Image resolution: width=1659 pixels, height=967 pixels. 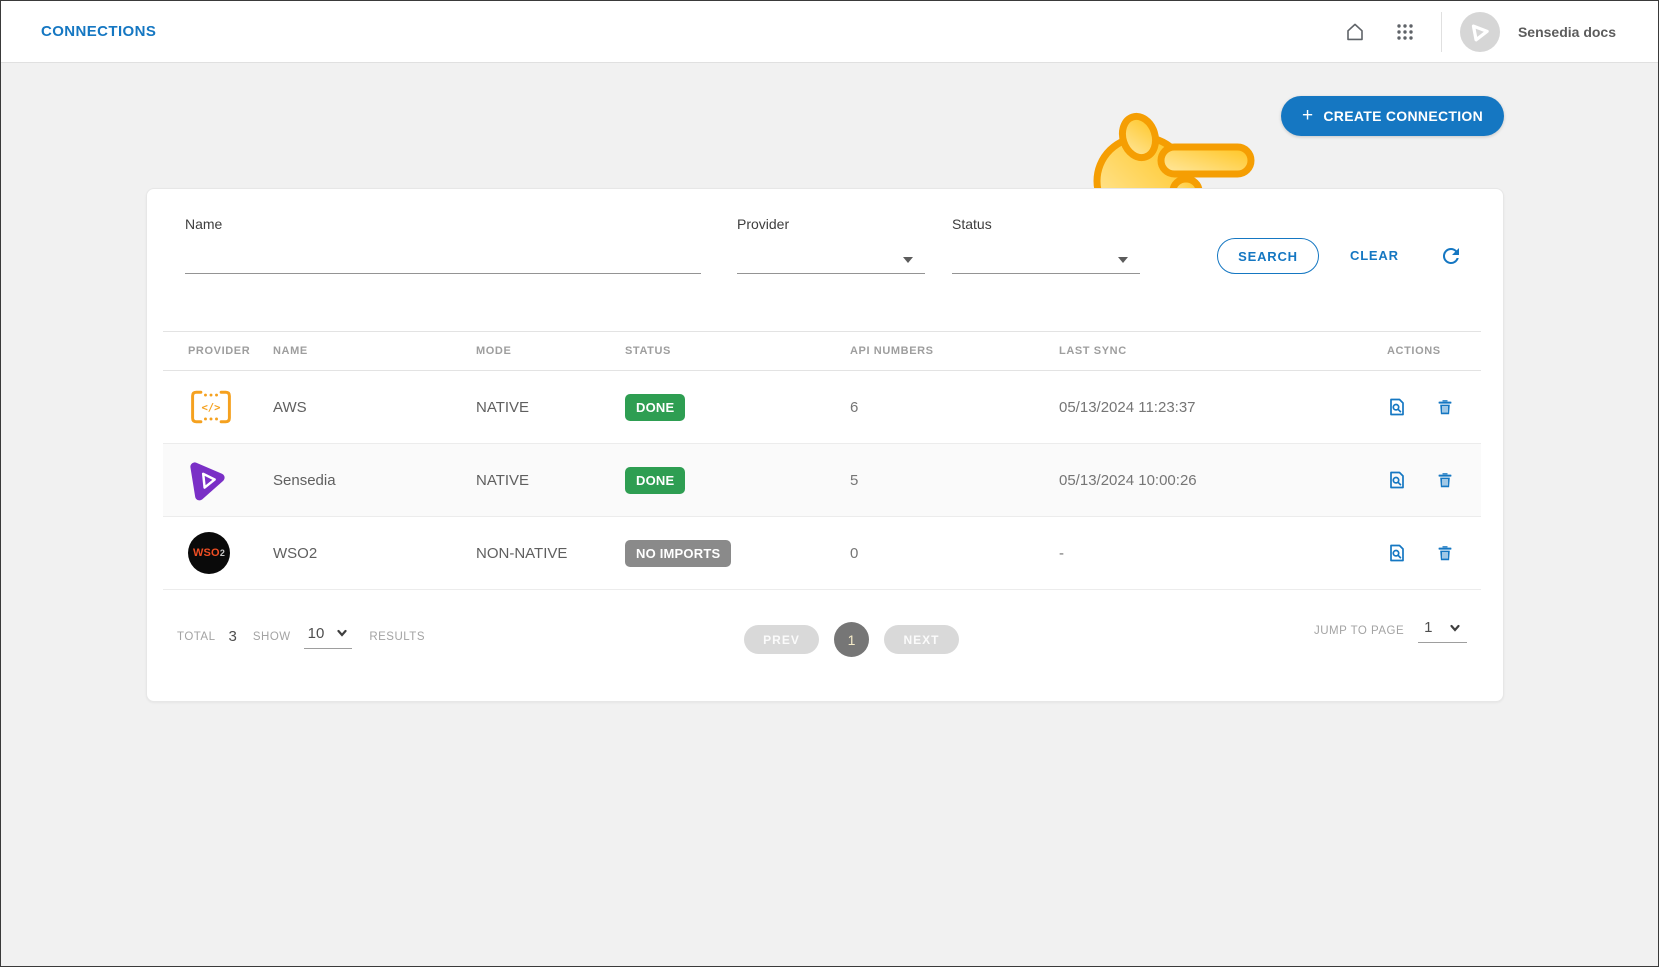 What do you see at coordinates (1127, 407) in the screenshot?
I see `last-sync-value: 05/13/2024 11:23:37` at bounding box center [1127, 407].